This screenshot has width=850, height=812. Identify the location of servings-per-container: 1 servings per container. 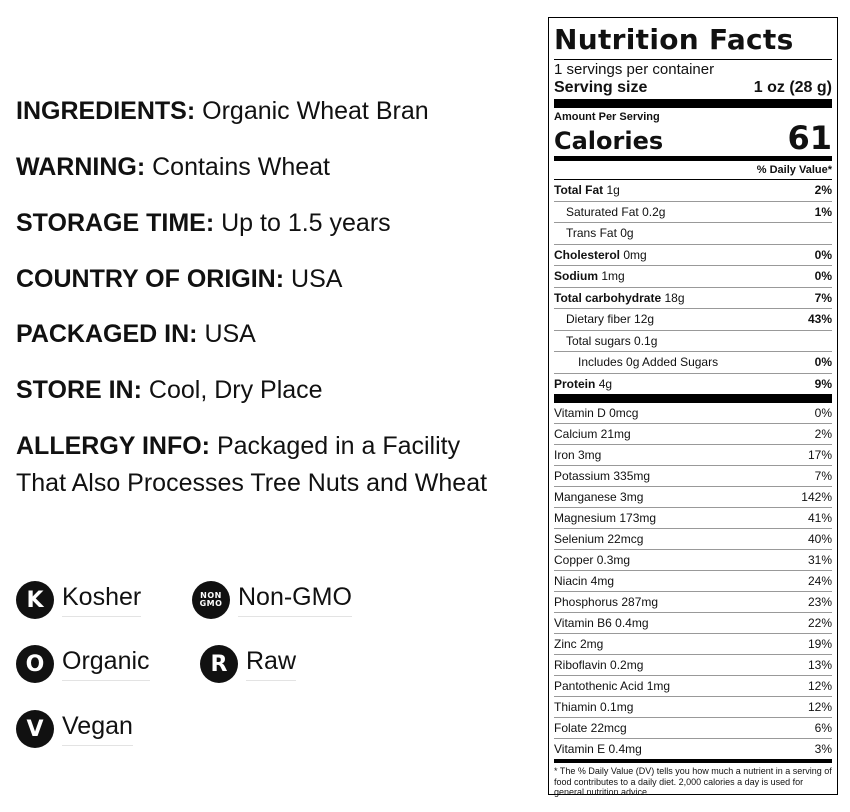
(634, 69).